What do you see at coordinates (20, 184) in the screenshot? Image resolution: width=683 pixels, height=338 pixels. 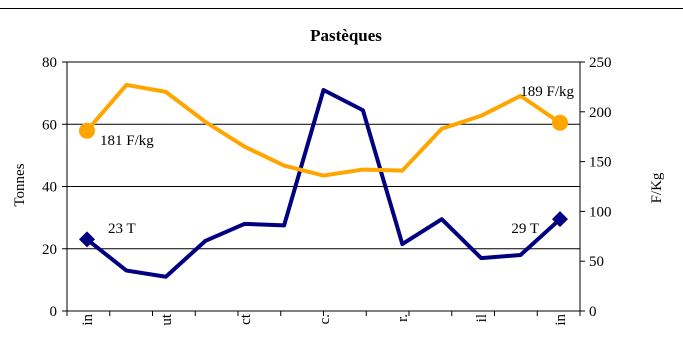 I see `y-axis-title: Tonnes` at bounding box center [20, 184].